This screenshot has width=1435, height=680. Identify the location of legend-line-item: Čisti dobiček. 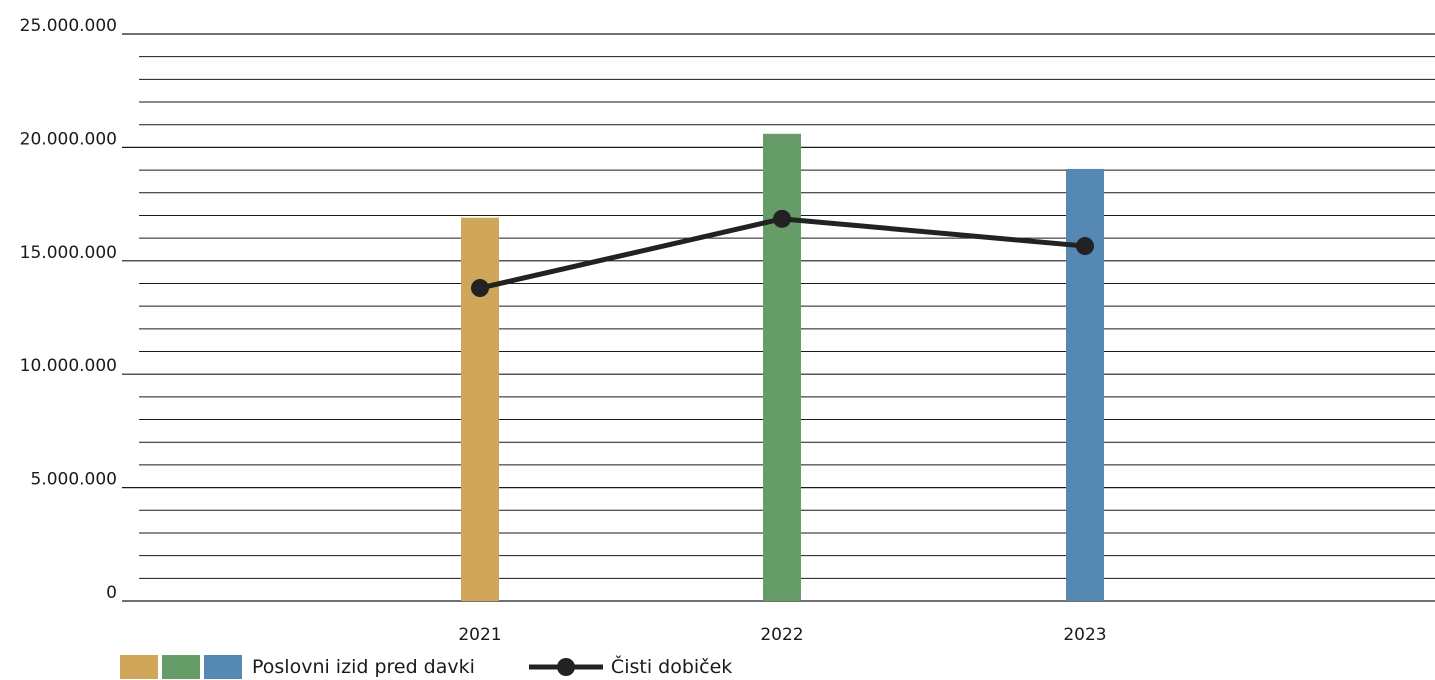
(629, 667).